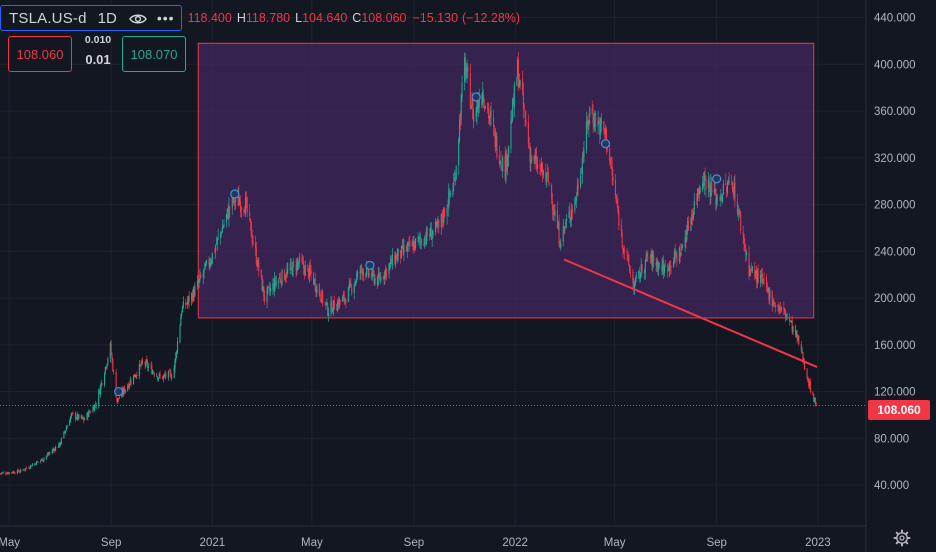 The height and width of the screenshot is (552, 936). I want to click on gear-icon, so click(902, 538).